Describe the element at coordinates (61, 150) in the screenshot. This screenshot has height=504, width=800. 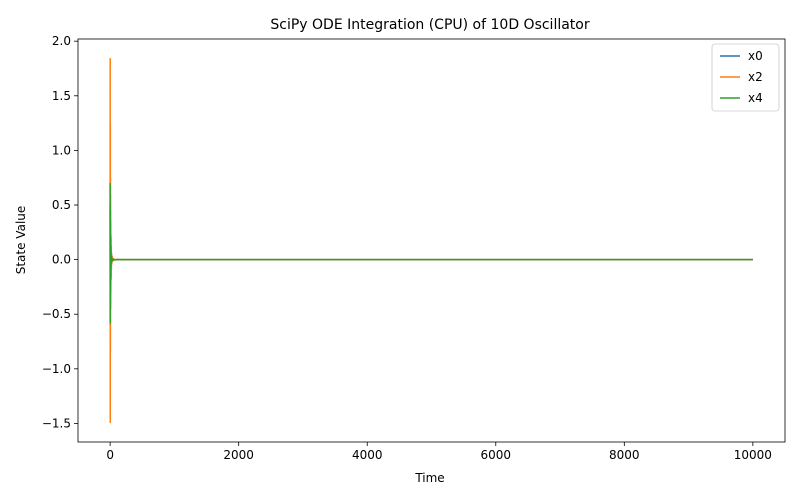
I see `y-tick-label: 1.0` at that location.